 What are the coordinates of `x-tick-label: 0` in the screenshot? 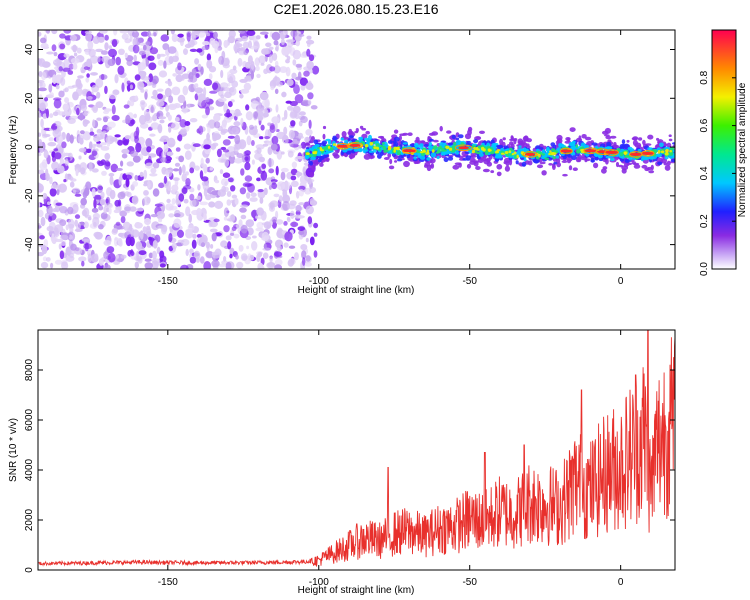 It's located at (621, 582).